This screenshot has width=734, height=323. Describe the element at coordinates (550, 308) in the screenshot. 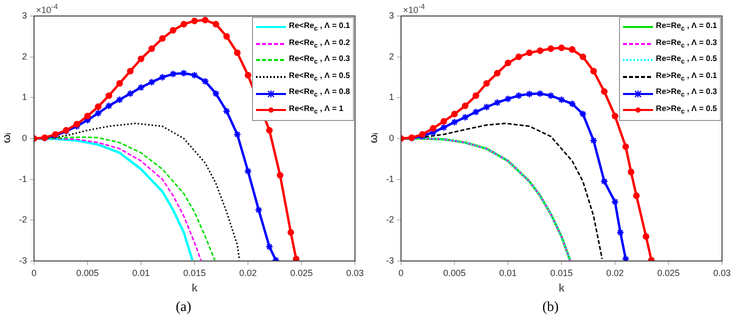

I see `text: (b)` at that location.